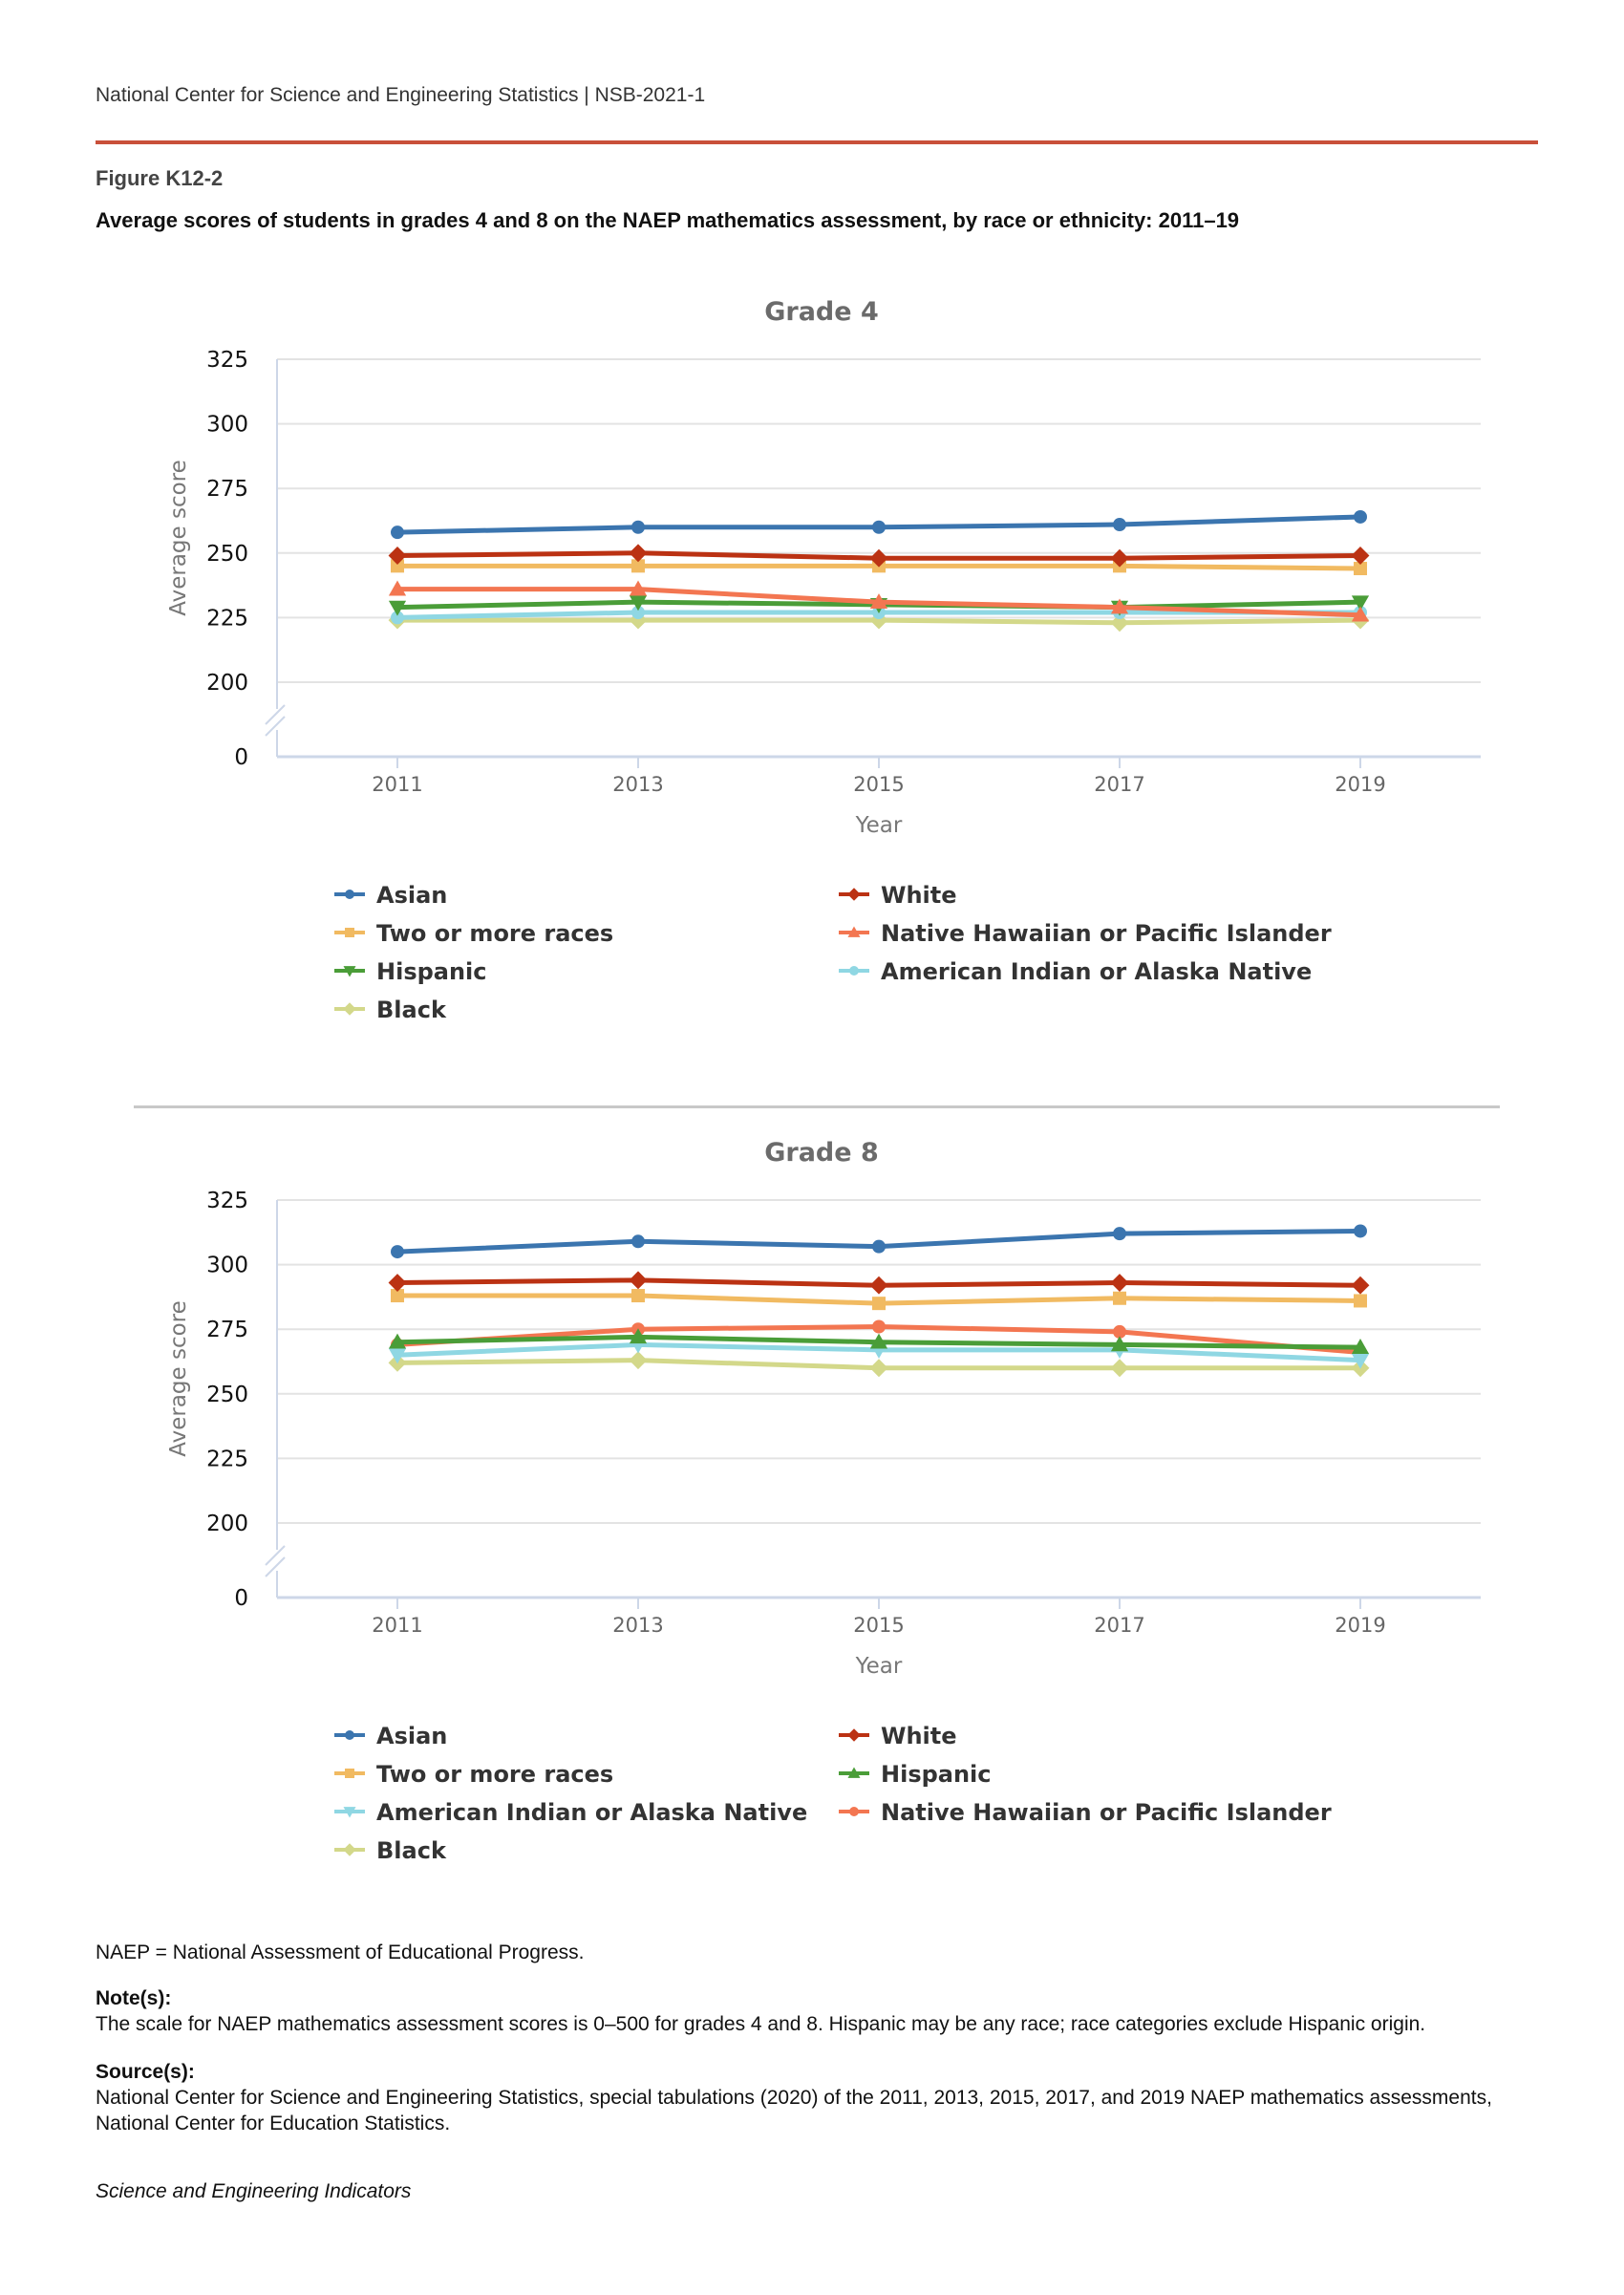 The width and height of the screenshot is (1624, 2295). Describe the element at coordinates (879, 784) in the screenshot. I see `x-tick-label: 2015` at that location.